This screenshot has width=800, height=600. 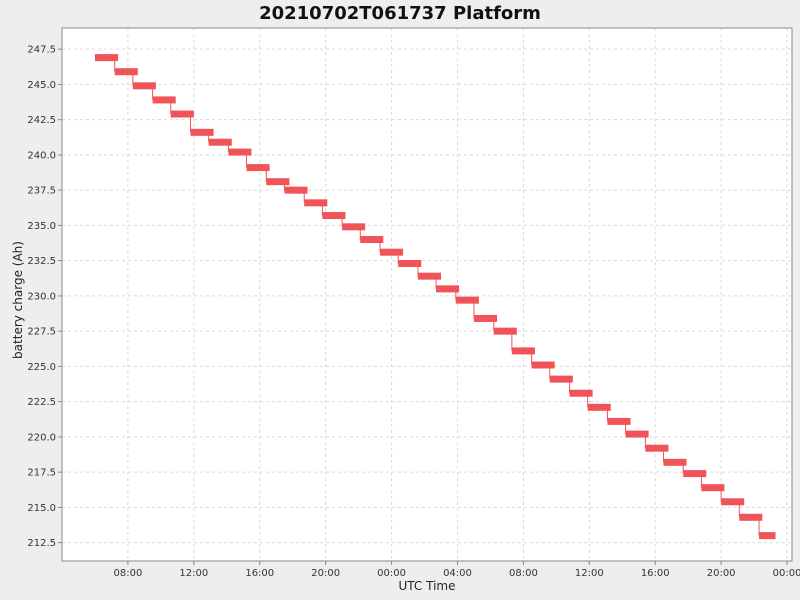 What do you see at coordinates (41, 191) in the screenshot?
I see `y-tick-label: 237.5` at bounding box center [41, 191].